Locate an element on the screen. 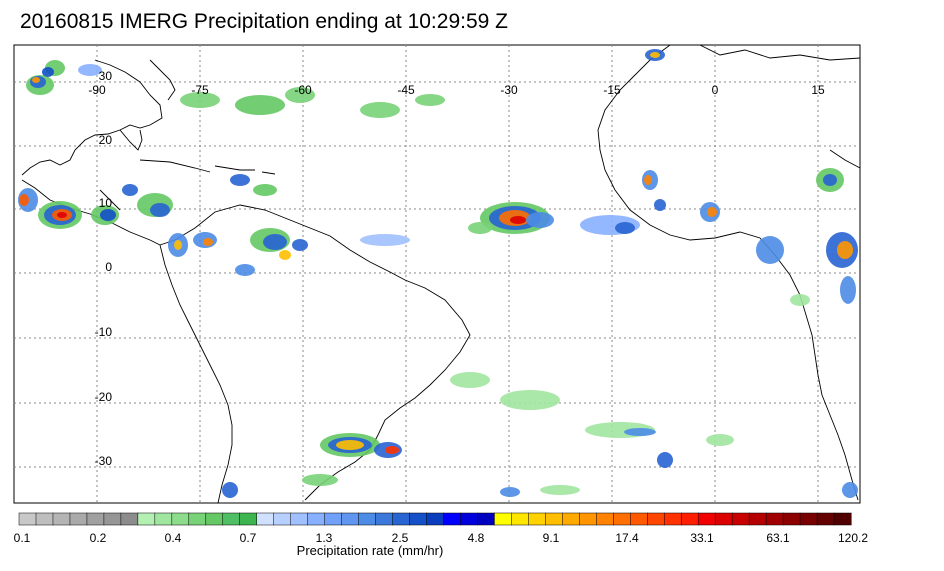 The width and height of the screenshot is (944, 571). colorbar-tick-label: 63.1 is located at coordinates (778, 538).